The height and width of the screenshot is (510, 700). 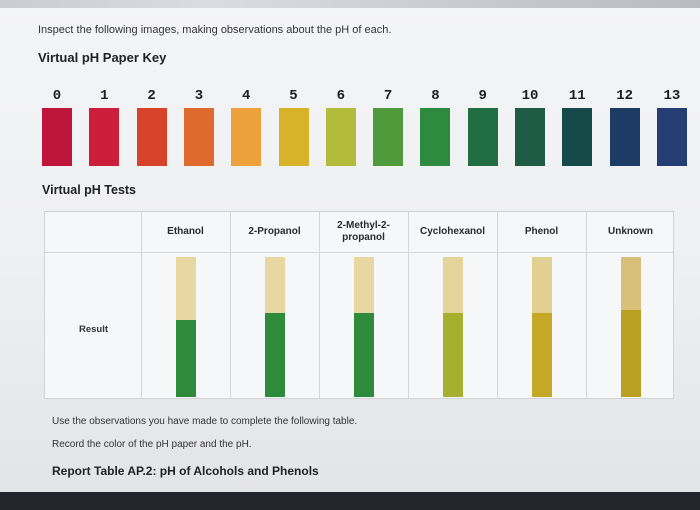 What do you see at coordinates (363, 231) in the screenshot?
I see `column-header: 2-Methyl-2- propanol` at bounding box center [363, 231].